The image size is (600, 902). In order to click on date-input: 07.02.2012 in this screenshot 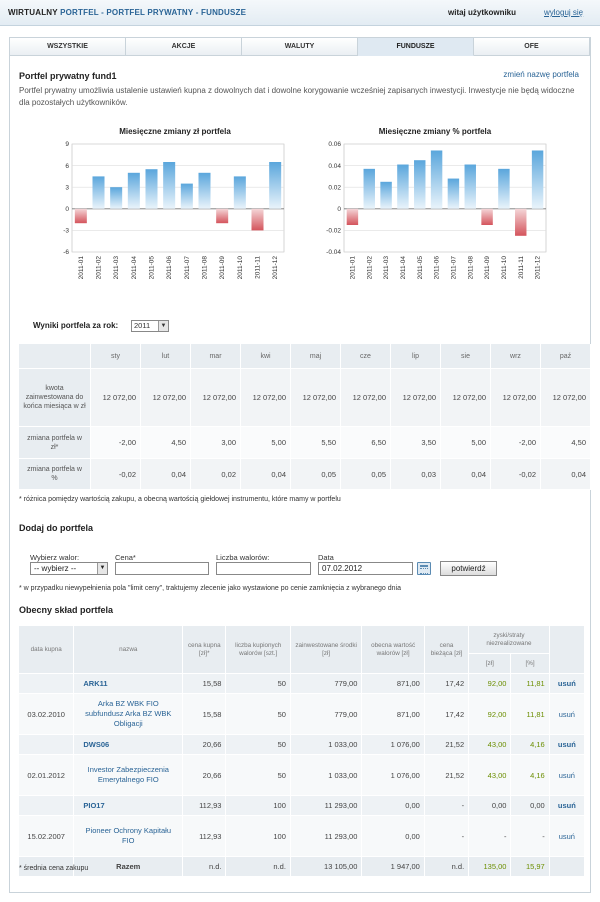, I will do `click(365, 568)`.